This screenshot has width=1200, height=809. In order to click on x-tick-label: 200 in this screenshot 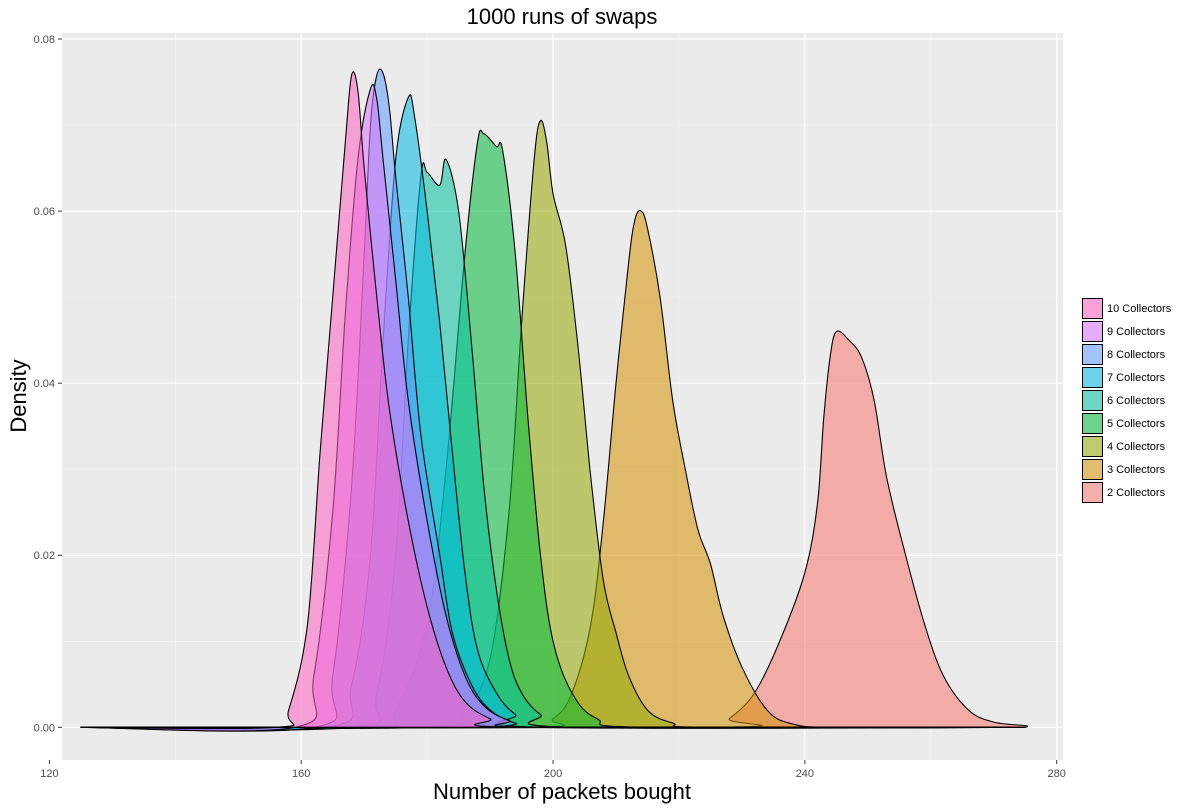, I will do `click(553, 774)`.